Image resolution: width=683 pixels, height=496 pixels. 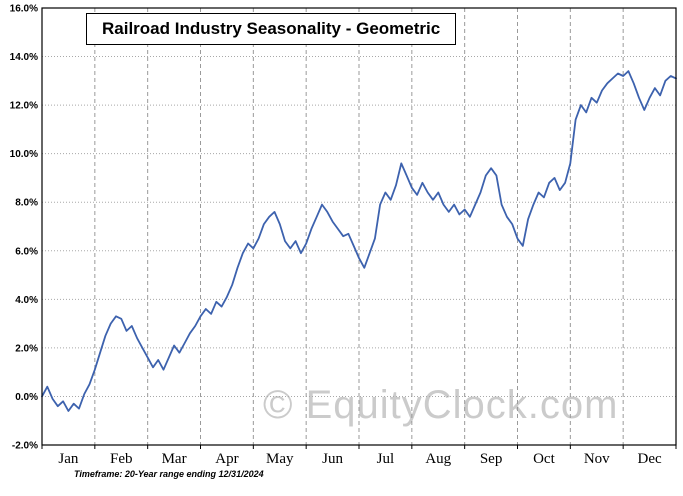 What do you see at coordinates (121, 459) in the screenshot?
I see `x-axis-month-label: Feb` at bounding box center [121, 459].